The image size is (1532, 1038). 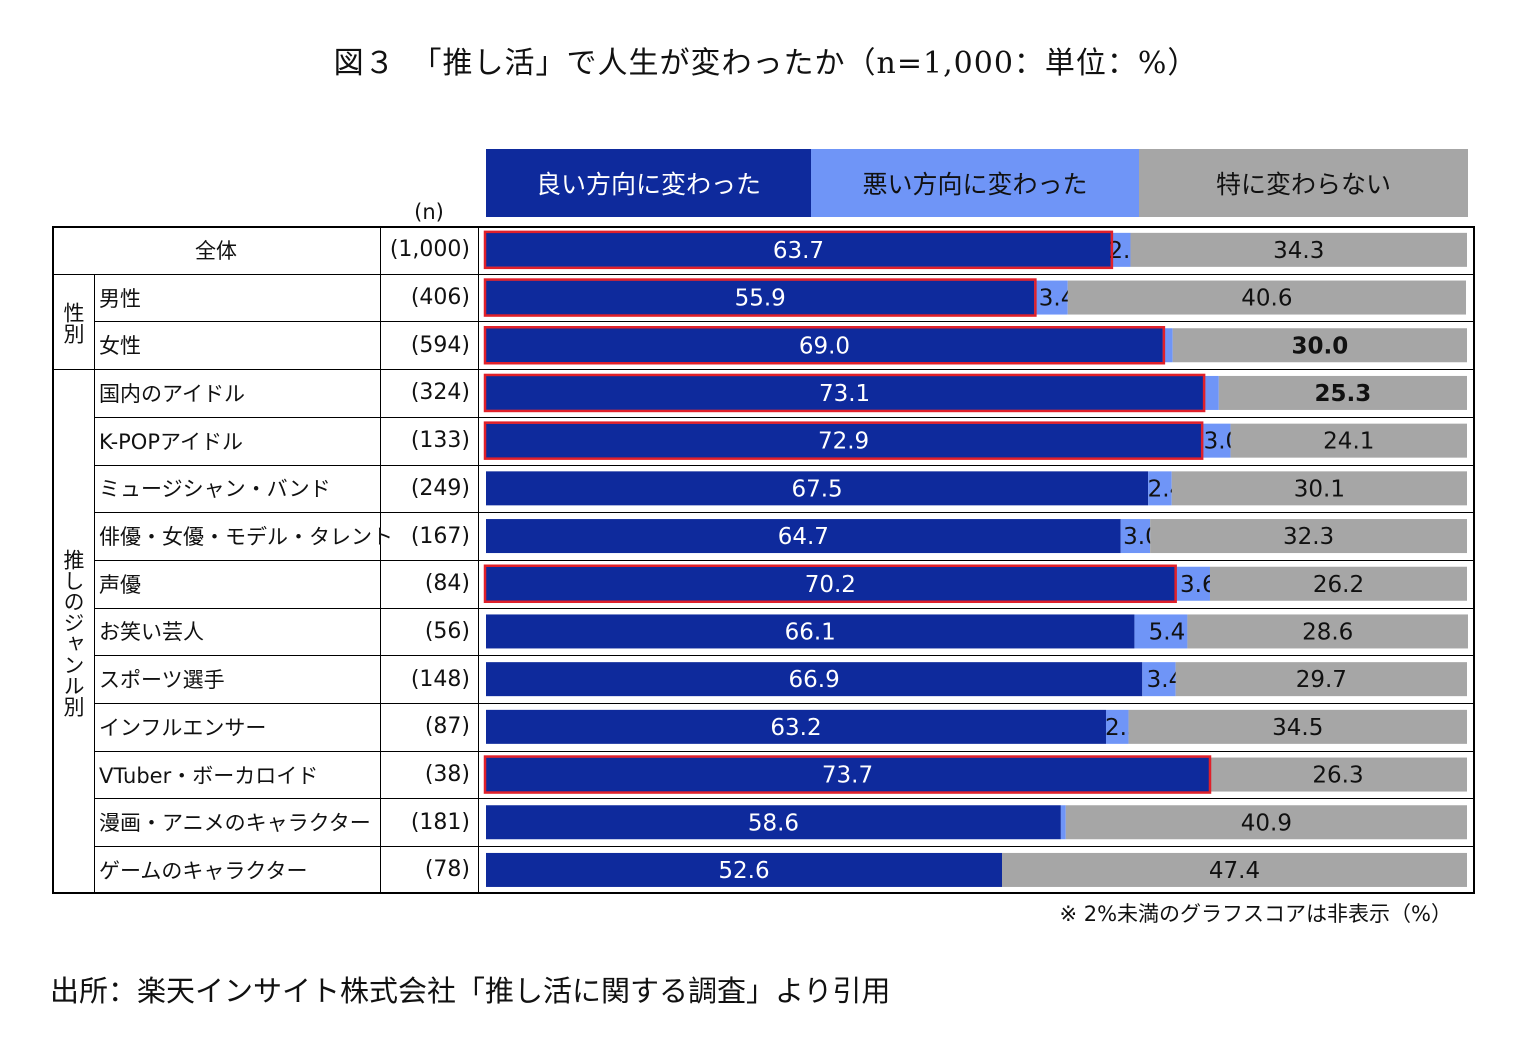 I want to click on group-label-gender: 性別, so click(x=73, y=323).